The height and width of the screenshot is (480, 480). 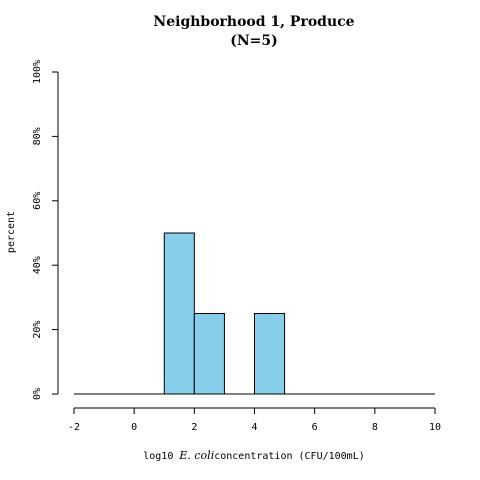 What do you see at coordinates (45, 230) in the screenshot?
I see `y-axis: 0% 20% 40% 60% 80% 100%` at bounding box center [45, 230].